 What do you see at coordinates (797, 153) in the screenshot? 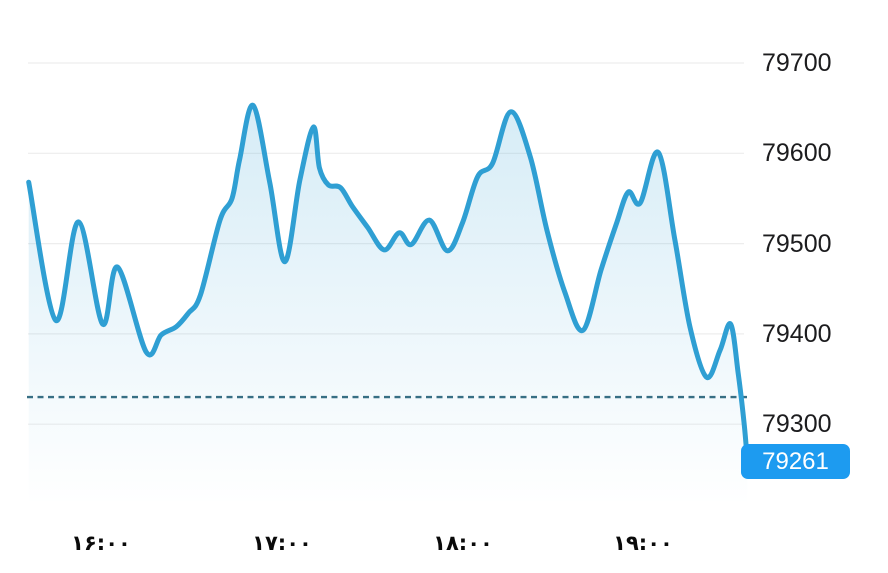
I see `y-axis-label: 79600` at bounding box center [797, 153].